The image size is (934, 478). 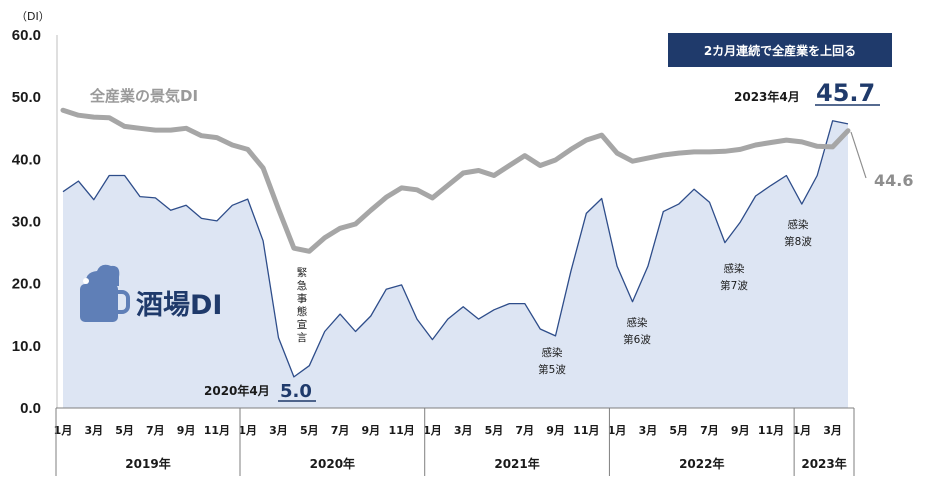 I want to click on y-tick-label: 50.0, so click(x=26, y=97).